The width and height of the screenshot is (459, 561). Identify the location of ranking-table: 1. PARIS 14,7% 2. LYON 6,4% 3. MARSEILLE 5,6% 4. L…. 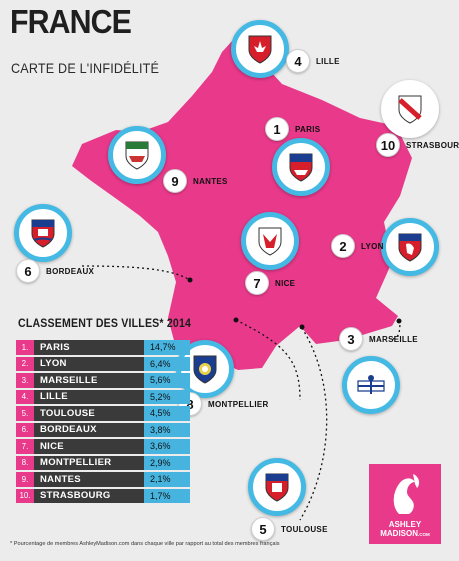
(103, 421).